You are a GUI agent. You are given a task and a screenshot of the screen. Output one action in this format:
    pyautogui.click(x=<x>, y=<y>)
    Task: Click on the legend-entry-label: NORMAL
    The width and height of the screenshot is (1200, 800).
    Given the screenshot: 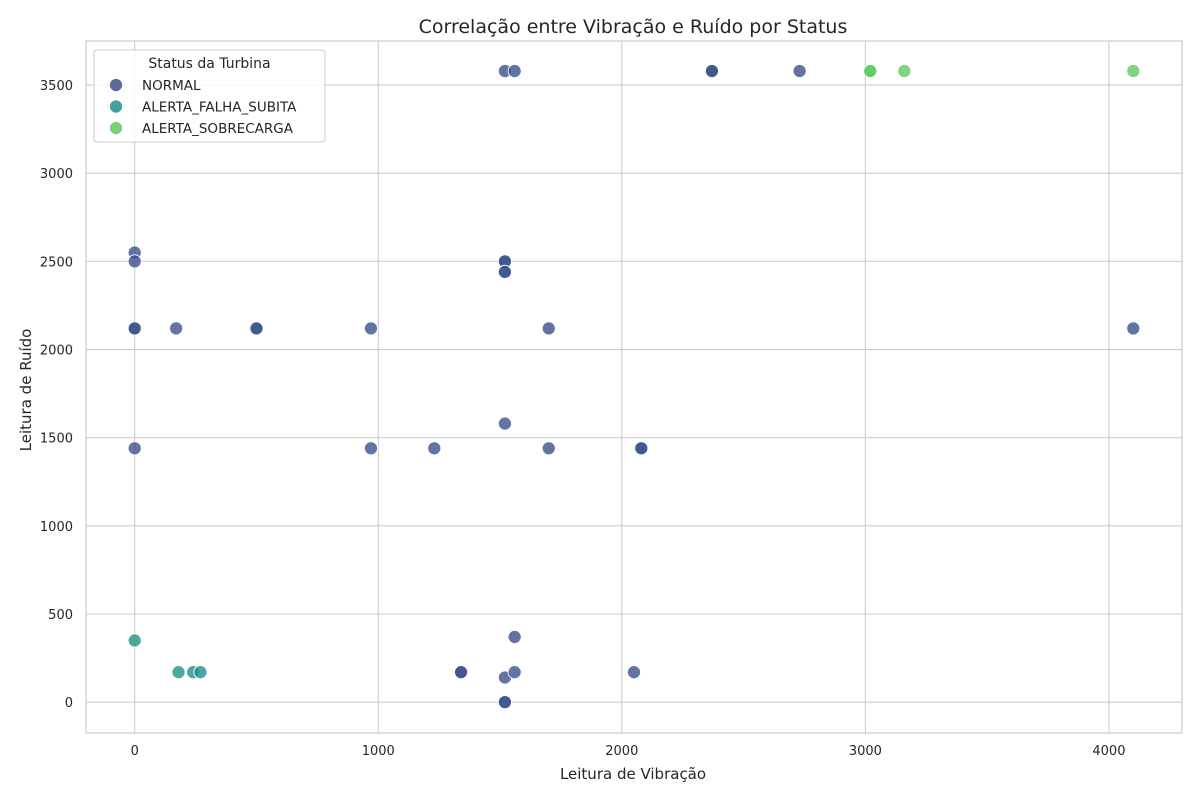 What is the action you would take?
    pyautogui.click(x=171, y=86)
    